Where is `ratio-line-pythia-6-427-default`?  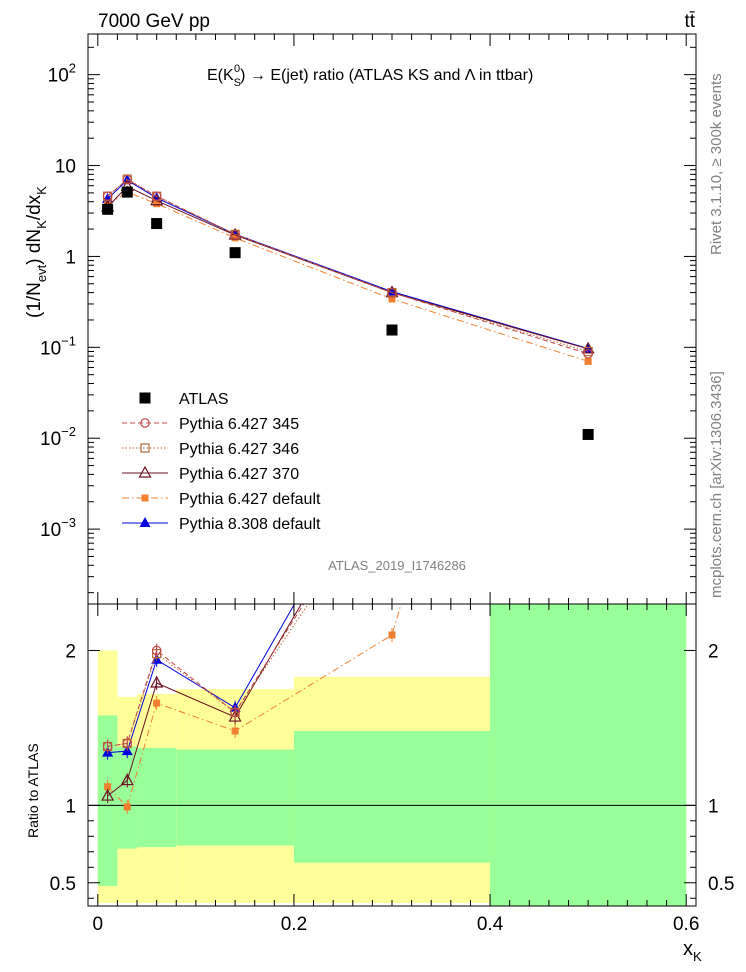 ratio-line-pythia-6-427-default is located at coordinates (254, 706).